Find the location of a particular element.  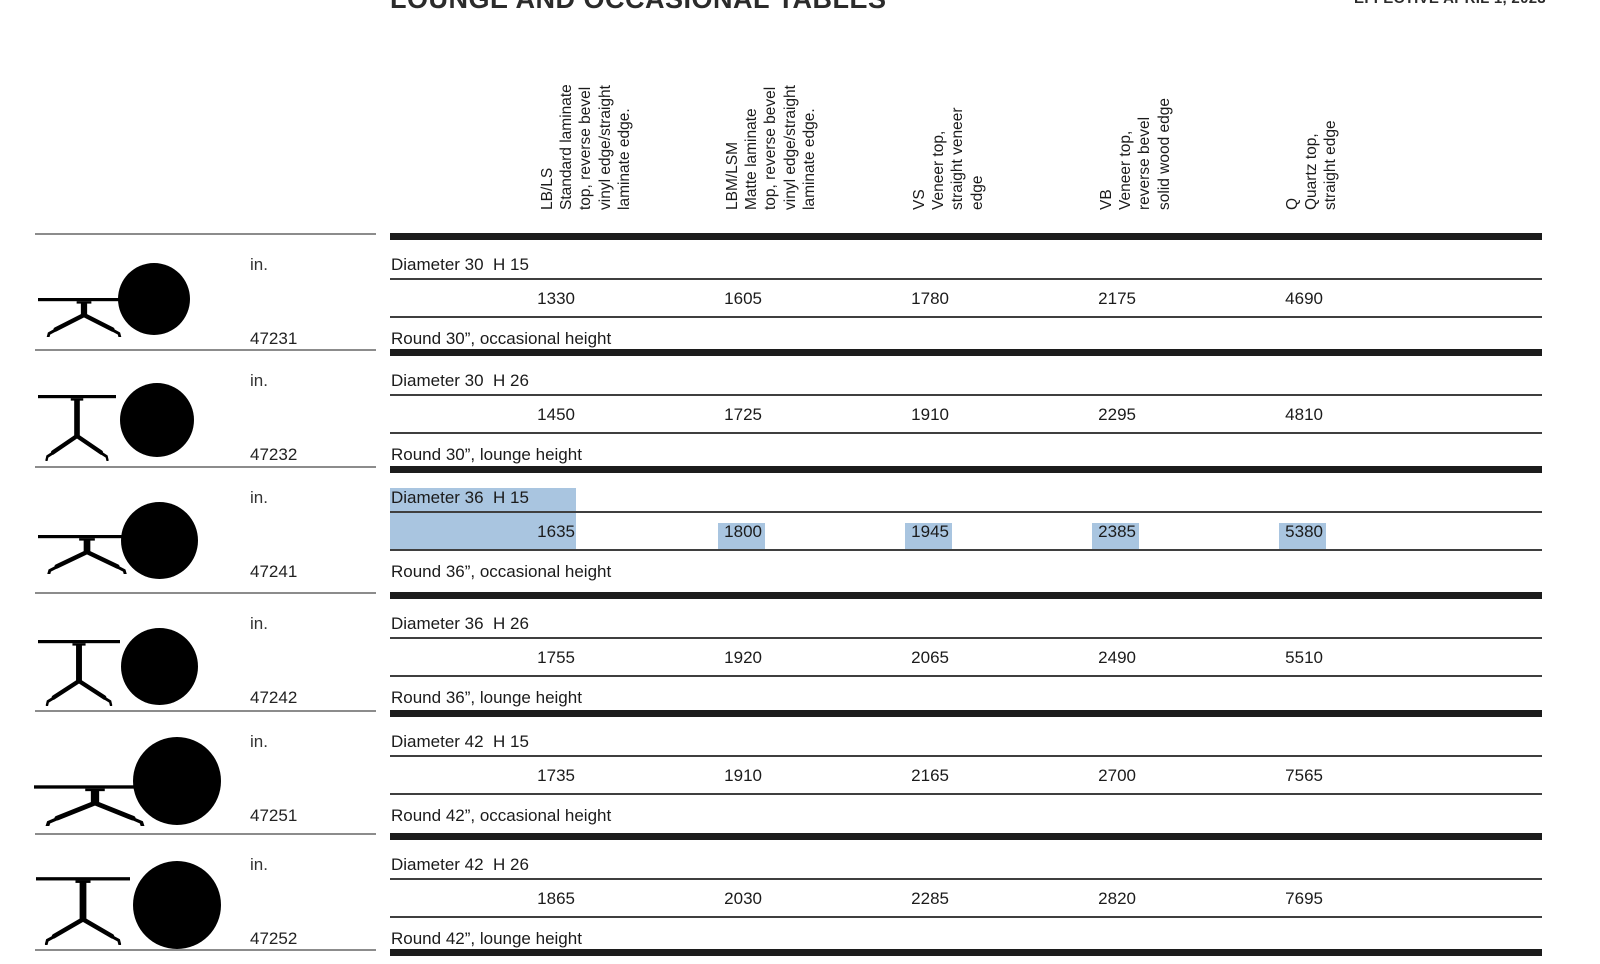

price-cell: 7695 is located at coordinates (1304, 898).